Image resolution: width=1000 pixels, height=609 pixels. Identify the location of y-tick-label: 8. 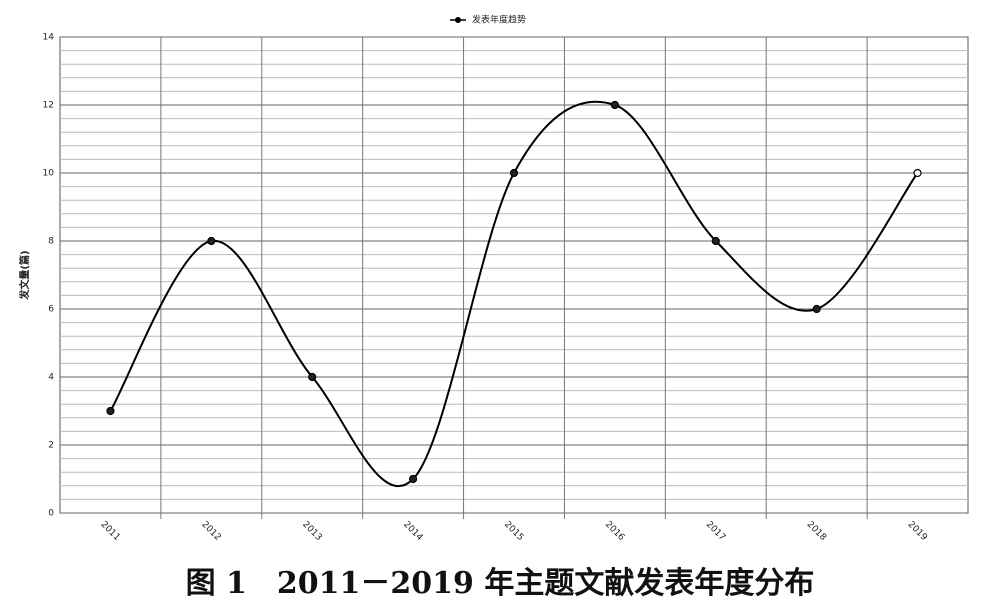
(51, 242).